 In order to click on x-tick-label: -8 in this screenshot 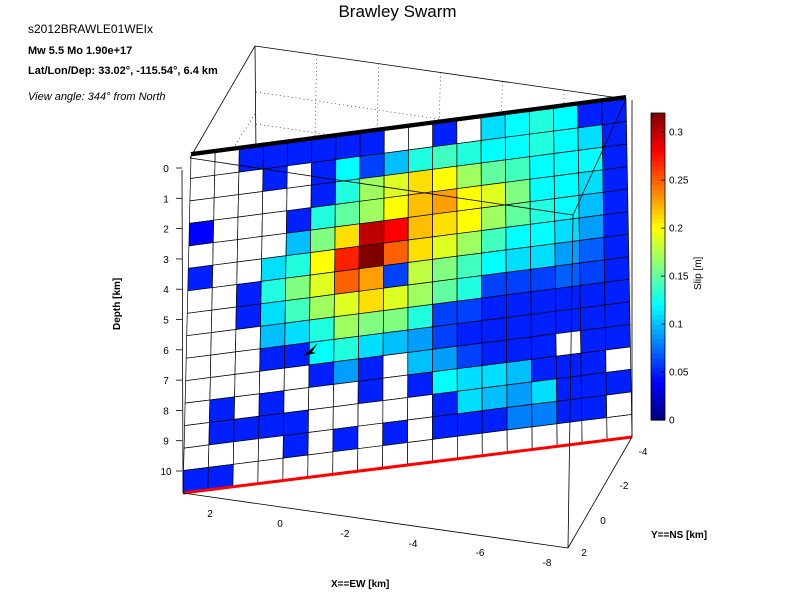, I will do `click(547, 563)`.